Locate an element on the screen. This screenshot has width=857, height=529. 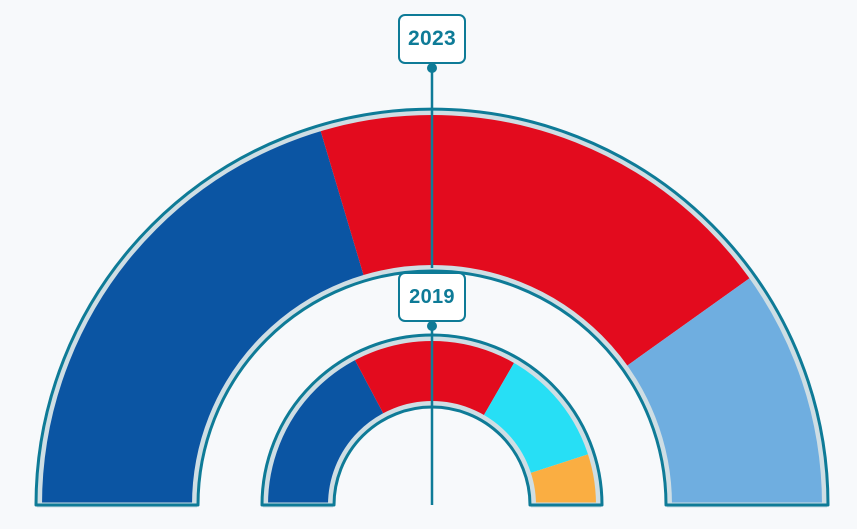
segment-2019-orange is located at coordinates (563, 478).